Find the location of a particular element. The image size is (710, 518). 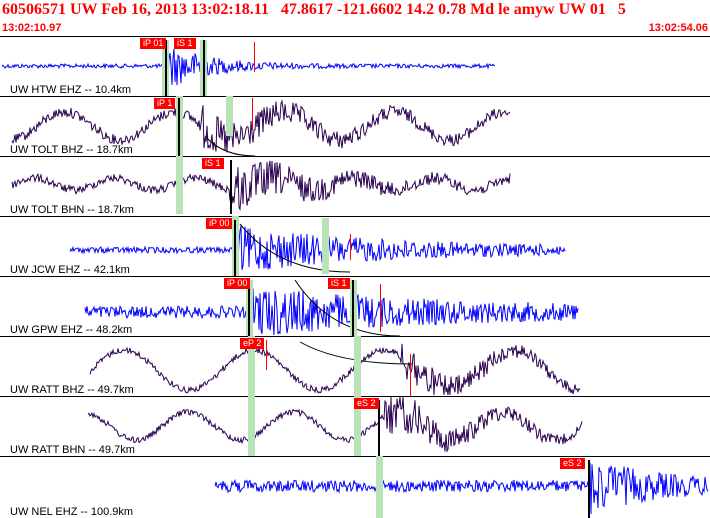

seismogram-panel-ratt-bhz: eP 2 UW RATT BHZ -- 49.7km is located at coordinates (355, 366).